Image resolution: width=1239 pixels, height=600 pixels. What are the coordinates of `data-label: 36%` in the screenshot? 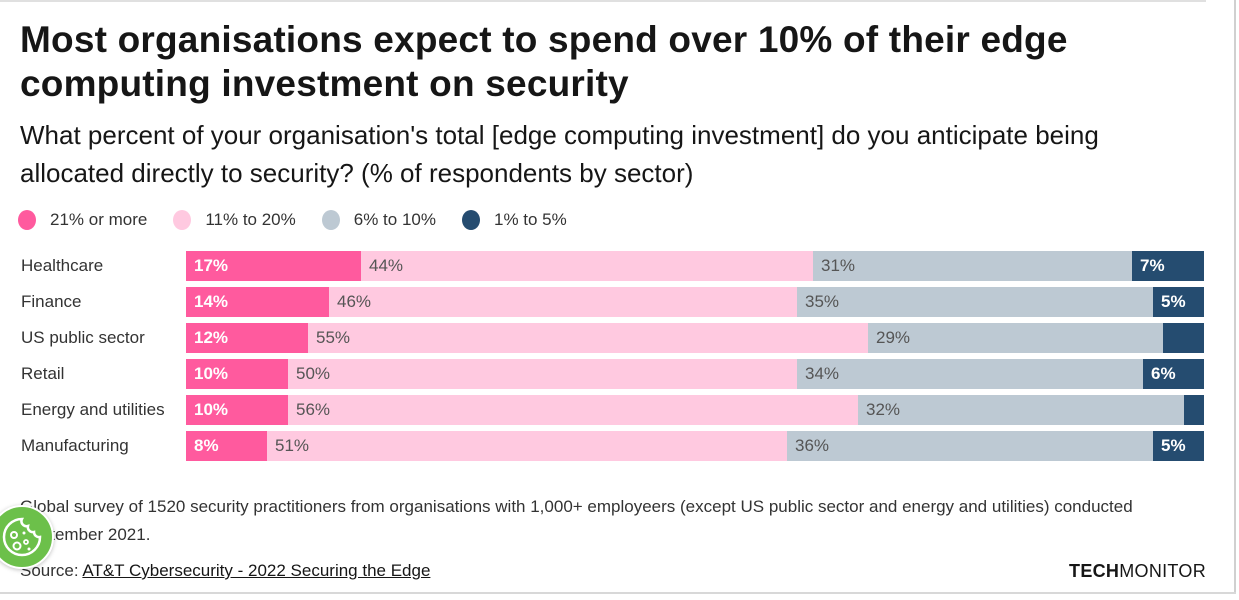 It's located at (812, 445).